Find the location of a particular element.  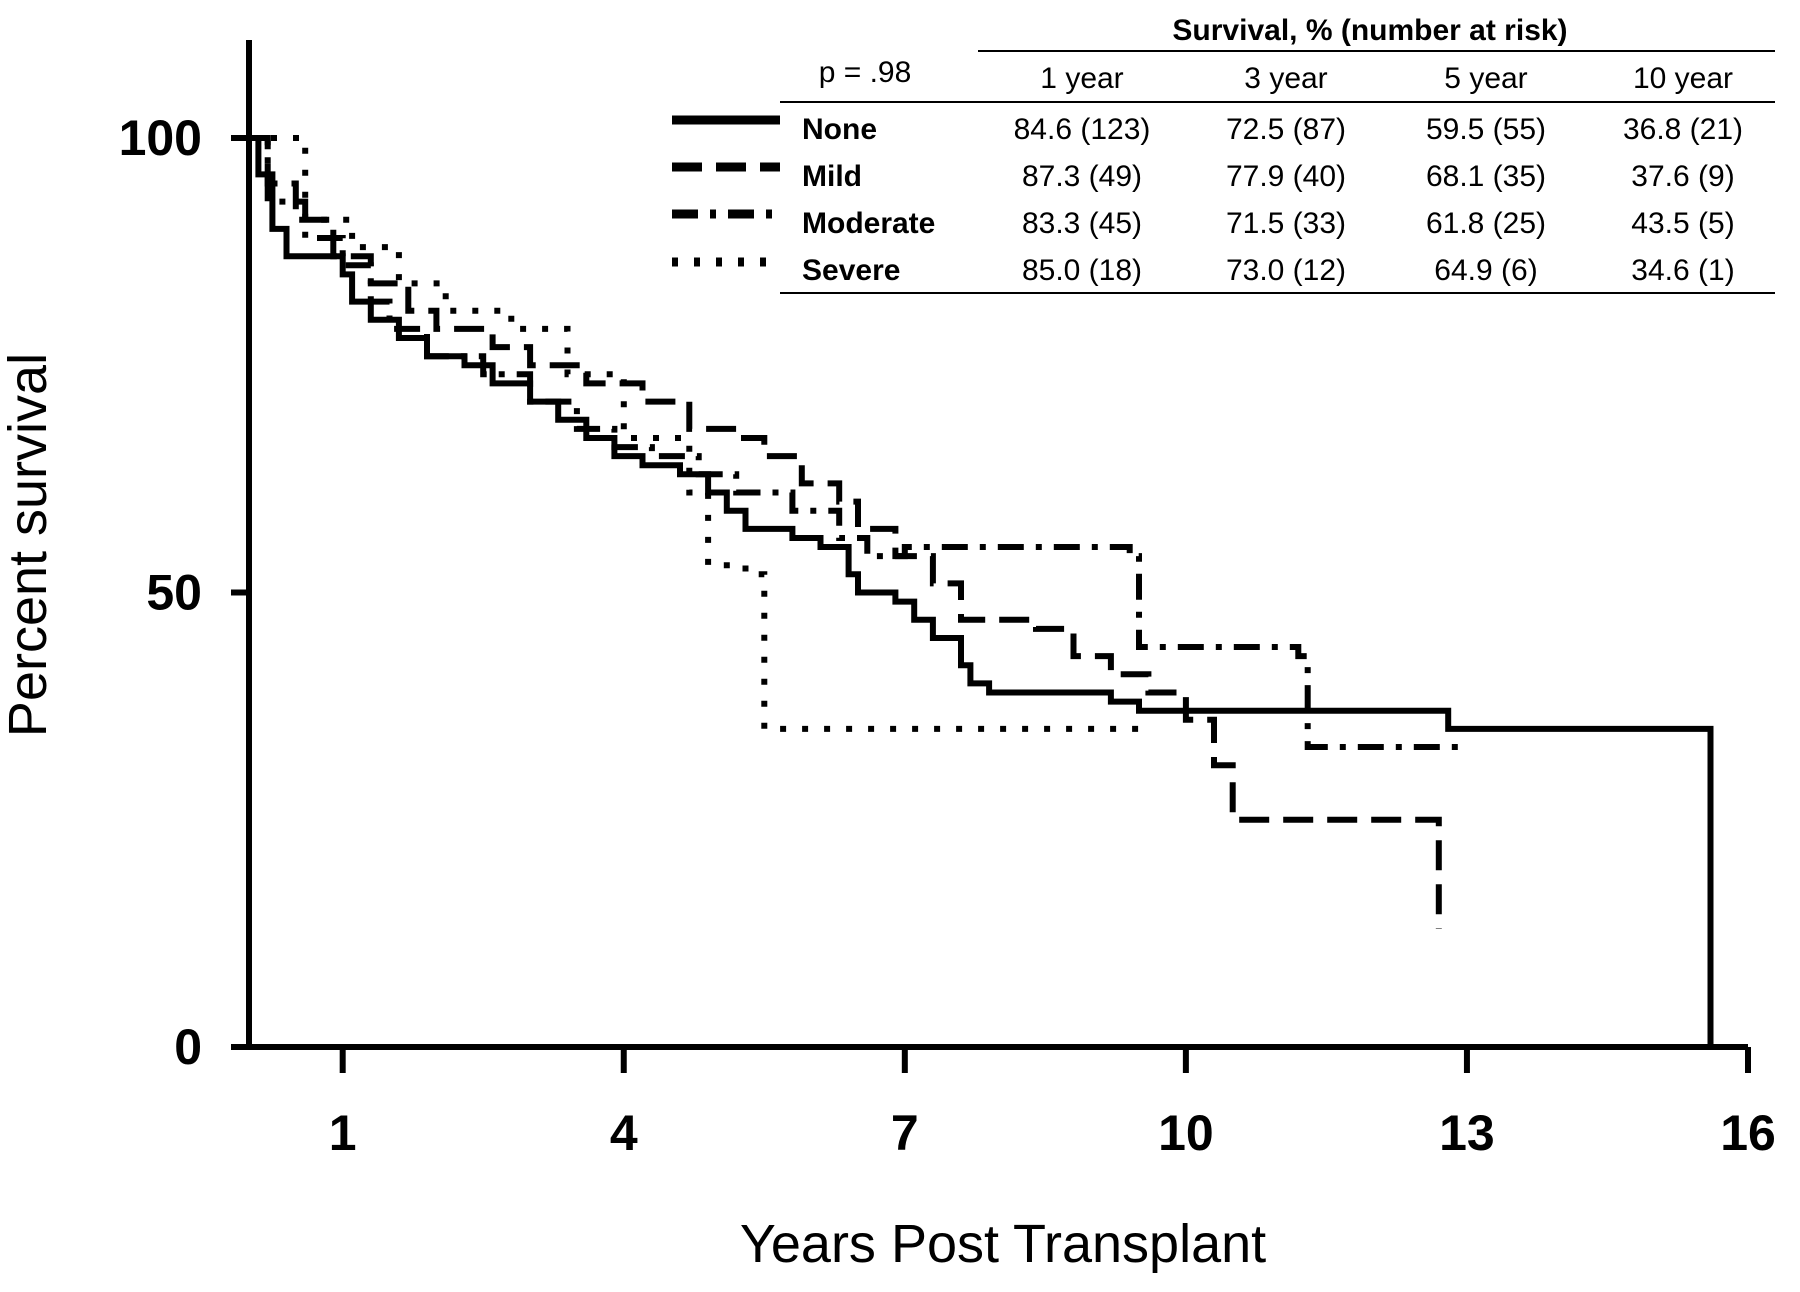

cell-moderate-3yr: 71.5 (33) is located at coordinates (1286, 223).